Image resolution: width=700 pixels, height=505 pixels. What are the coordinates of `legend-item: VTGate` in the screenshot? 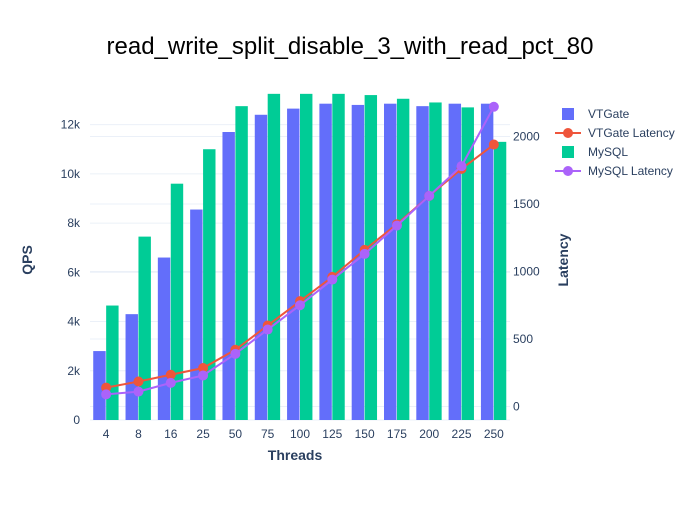 It's located at (596, 114).